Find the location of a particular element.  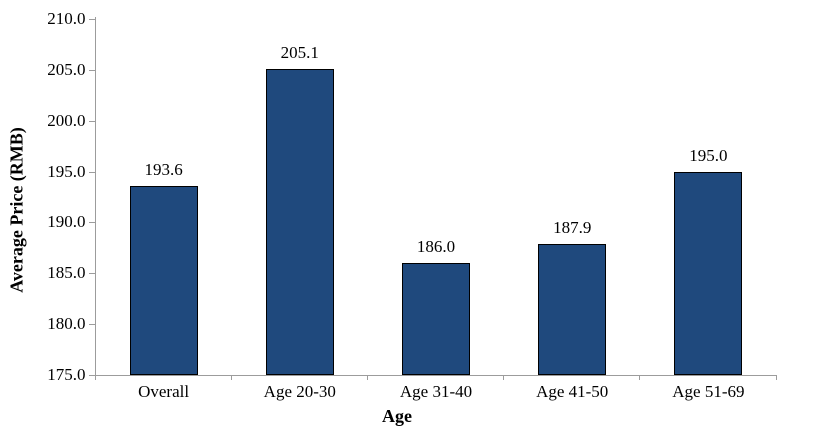

x-axis-line is located at coordinates (435, 375).